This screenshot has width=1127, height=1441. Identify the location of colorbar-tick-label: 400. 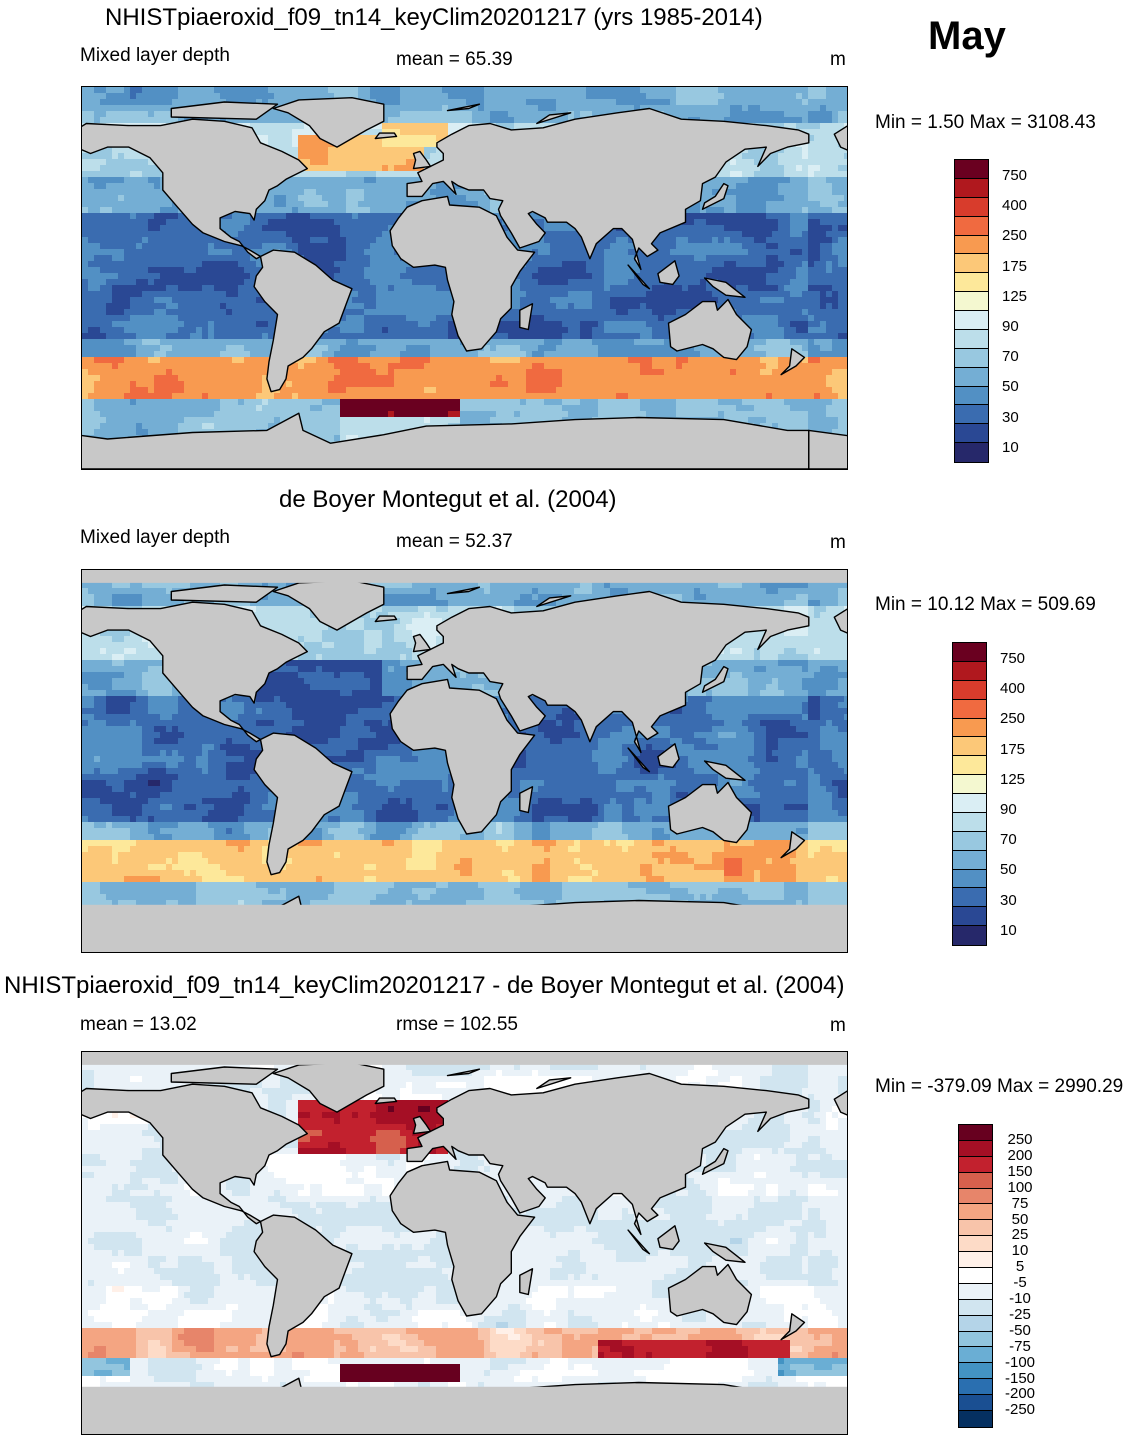
(1012, 688).